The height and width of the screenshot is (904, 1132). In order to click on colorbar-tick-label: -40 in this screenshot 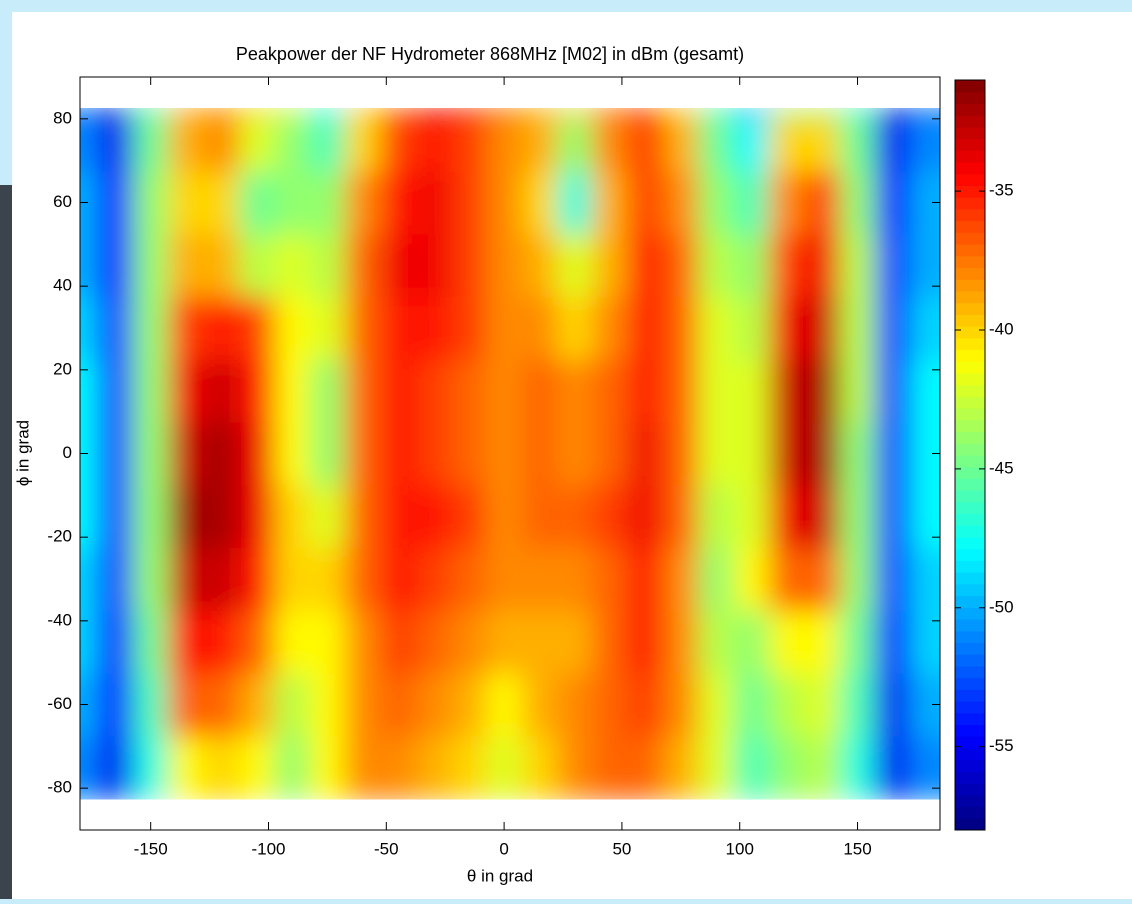, I will do `click(1001, 328)`.